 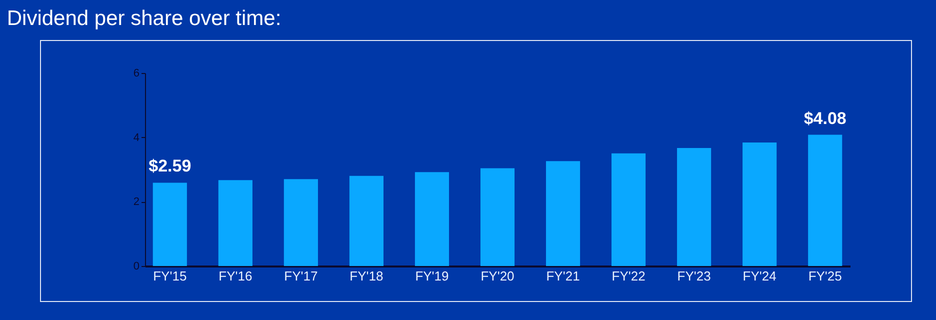 What do you see at coordinates (497, 276) in the screenshot?
I see `x-tick-label: FY'20` at bounding box center [497, 276].